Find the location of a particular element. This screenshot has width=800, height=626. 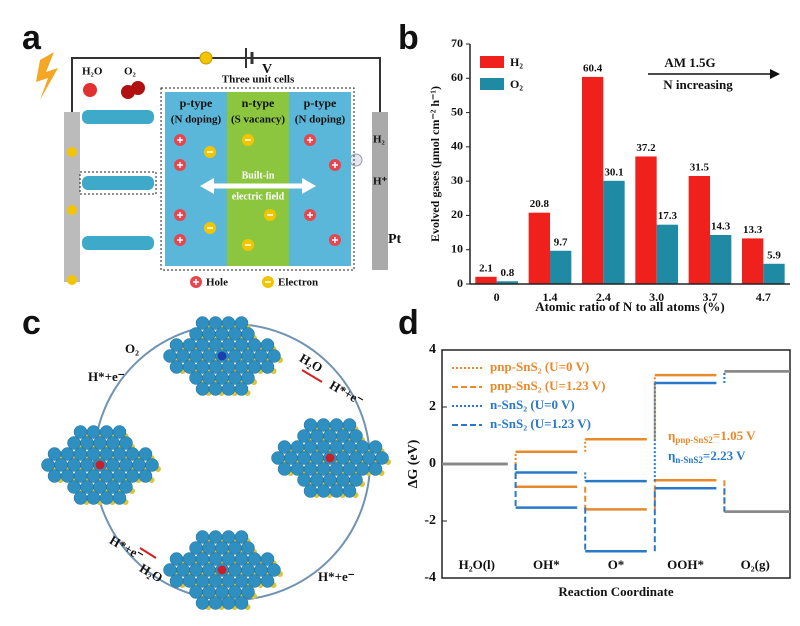

data-label: 5.9 is located at coordinates (774, 255).